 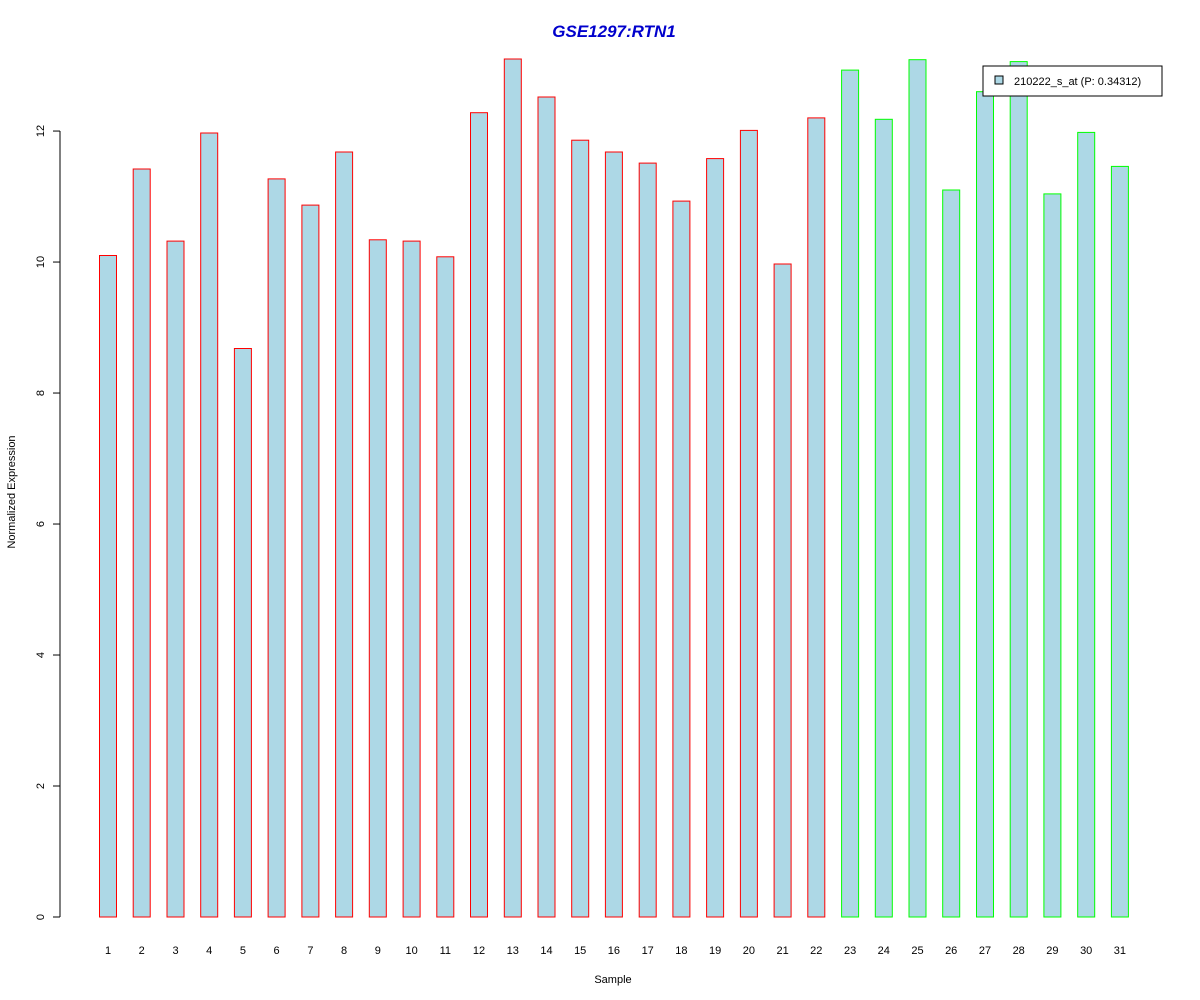 What do you see at coordinates (951, 951) in the screenshot?
I see `x-tick-label: 26` at bounding box center [951, 951].